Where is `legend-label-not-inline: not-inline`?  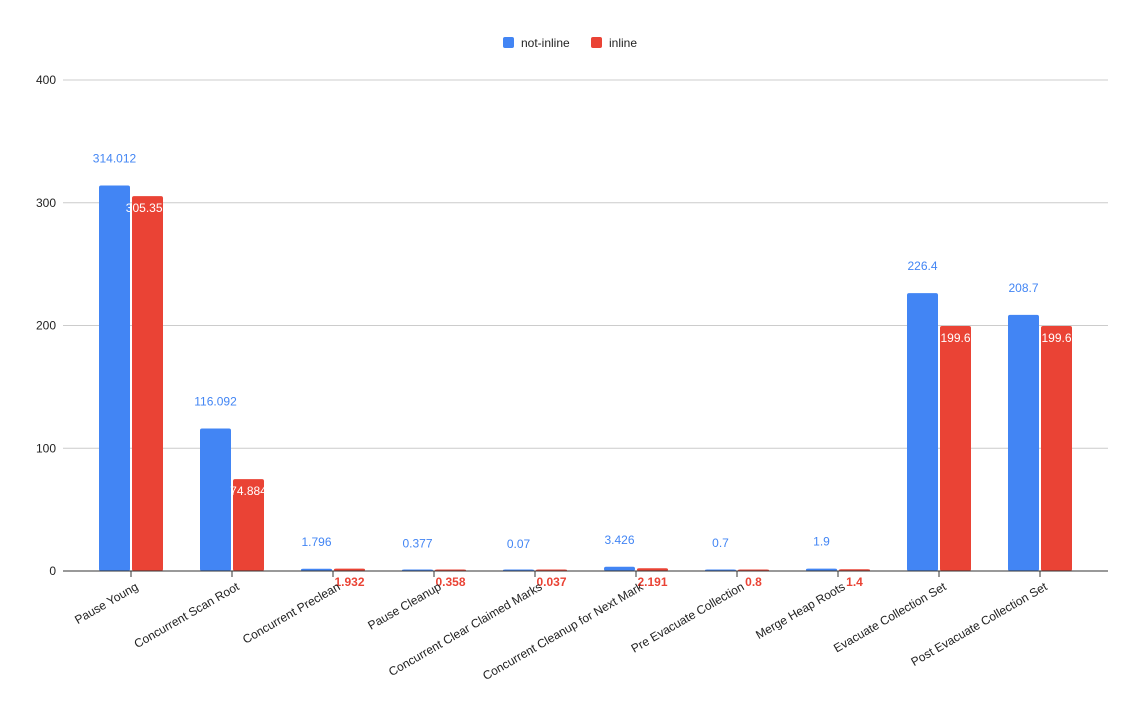
legend-label-not-inline: not-inline is located at coordinates (545, 43).